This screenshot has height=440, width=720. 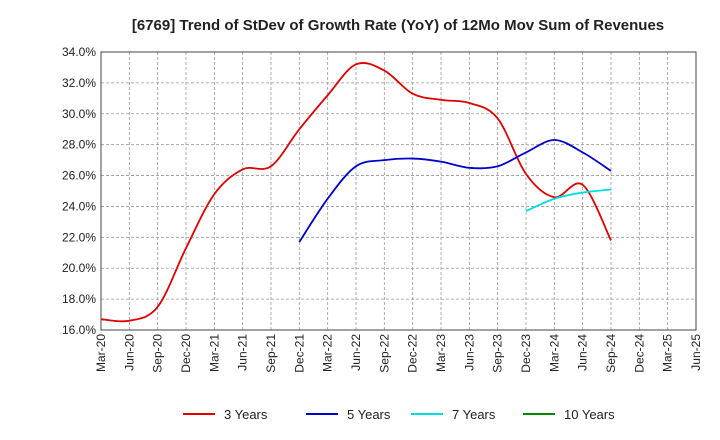 I want to click on x-tick-label: Mar-24, so click(x=554, y=353).